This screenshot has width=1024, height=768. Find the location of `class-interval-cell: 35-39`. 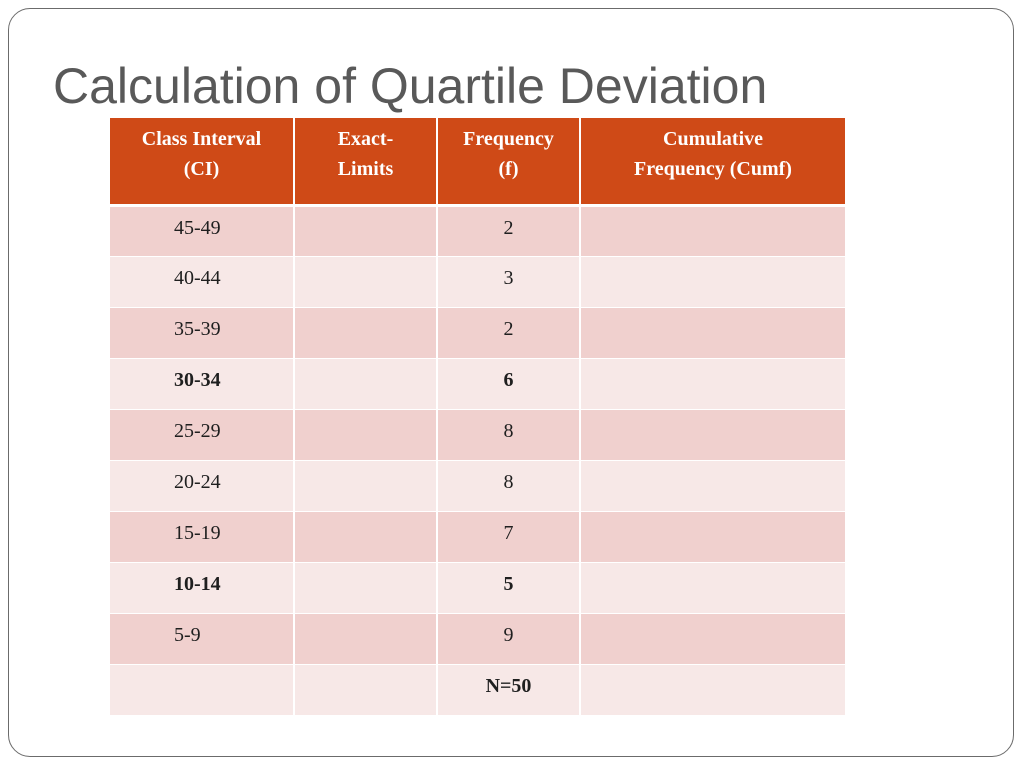

class-interval-cell: 35-39 is located at coordinates (202, 333).